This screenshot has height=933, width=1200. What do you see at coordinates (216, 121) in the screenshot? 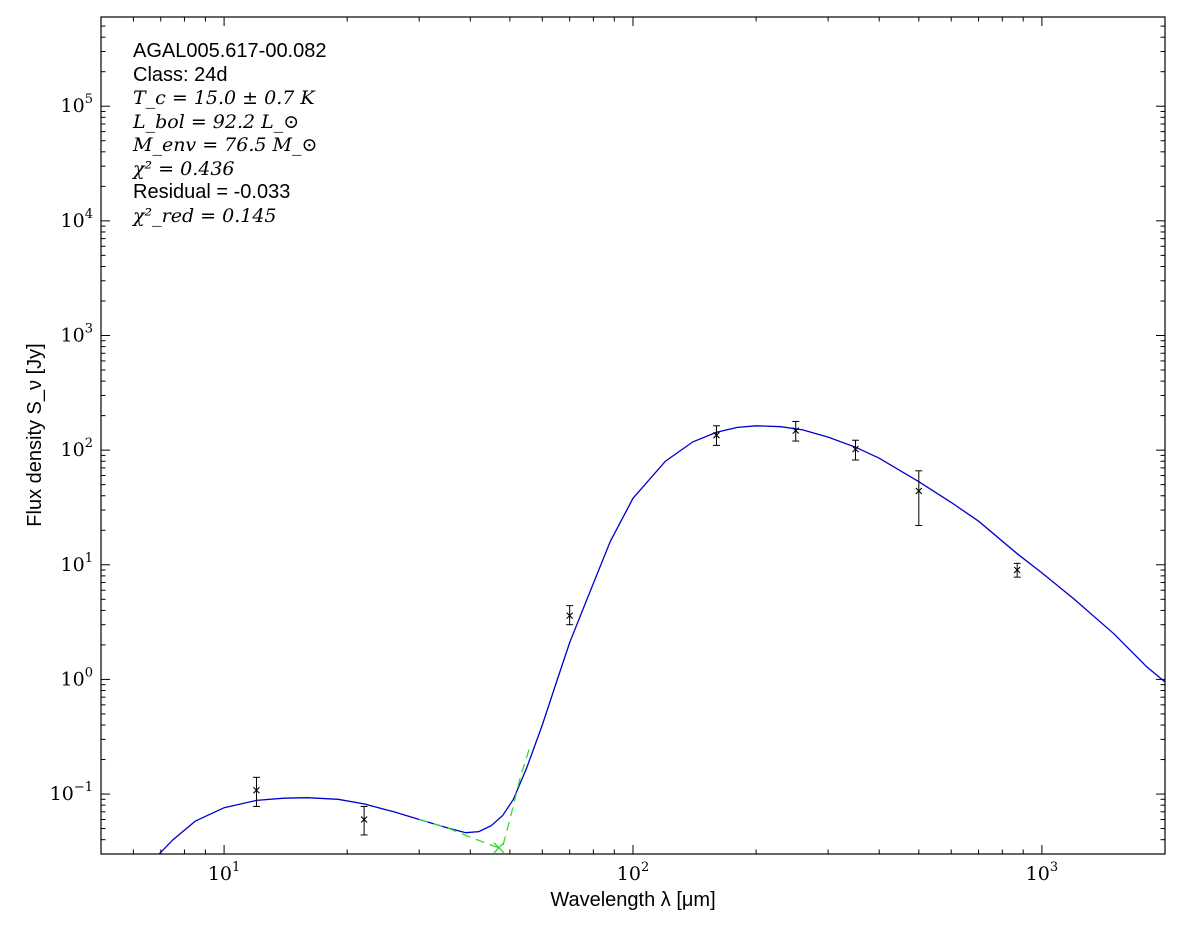
I see `luminosity-label: L_bol = 92.2 L_⊙` at bounding box center [216, 121].